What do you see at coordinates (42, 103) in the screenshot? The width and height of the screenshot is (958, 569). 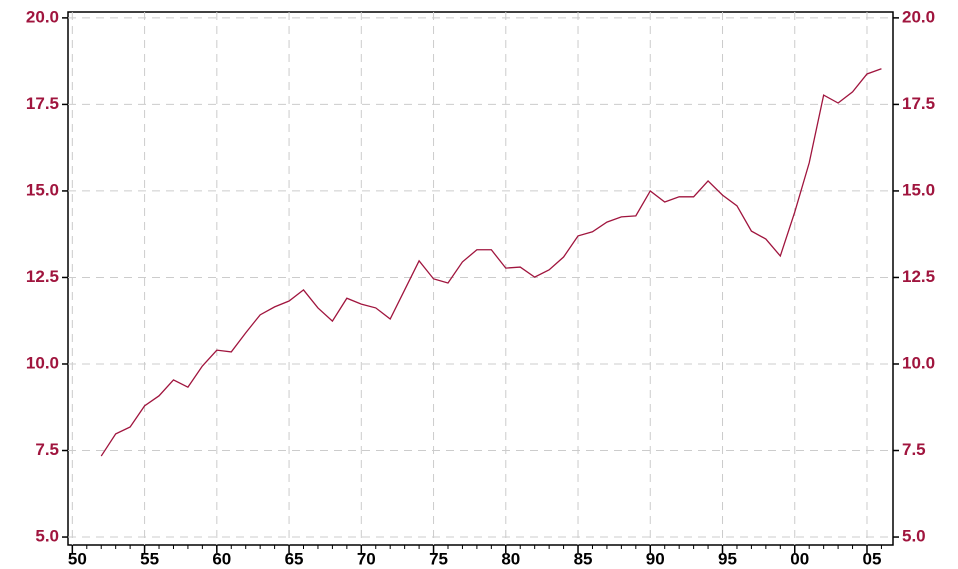 I see `y-tick-label: 17.5` at bounding box center [42, 103].